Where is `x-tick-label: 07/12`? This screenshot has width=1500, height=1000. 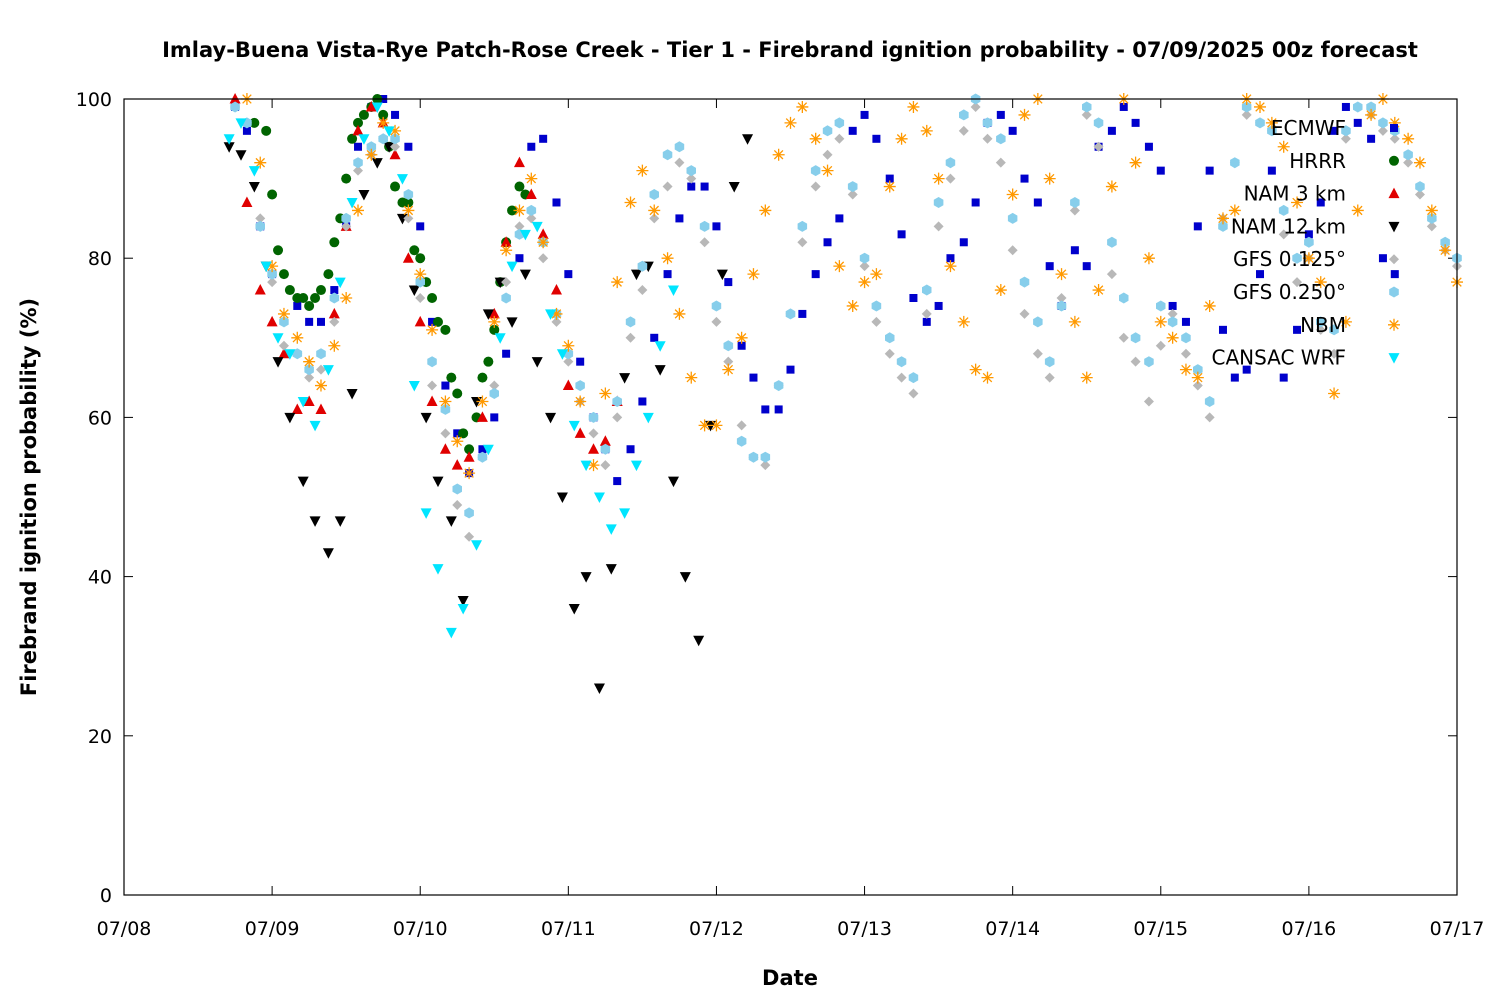 x-tick-label: 07/12 is located at coordinates (716, 929).